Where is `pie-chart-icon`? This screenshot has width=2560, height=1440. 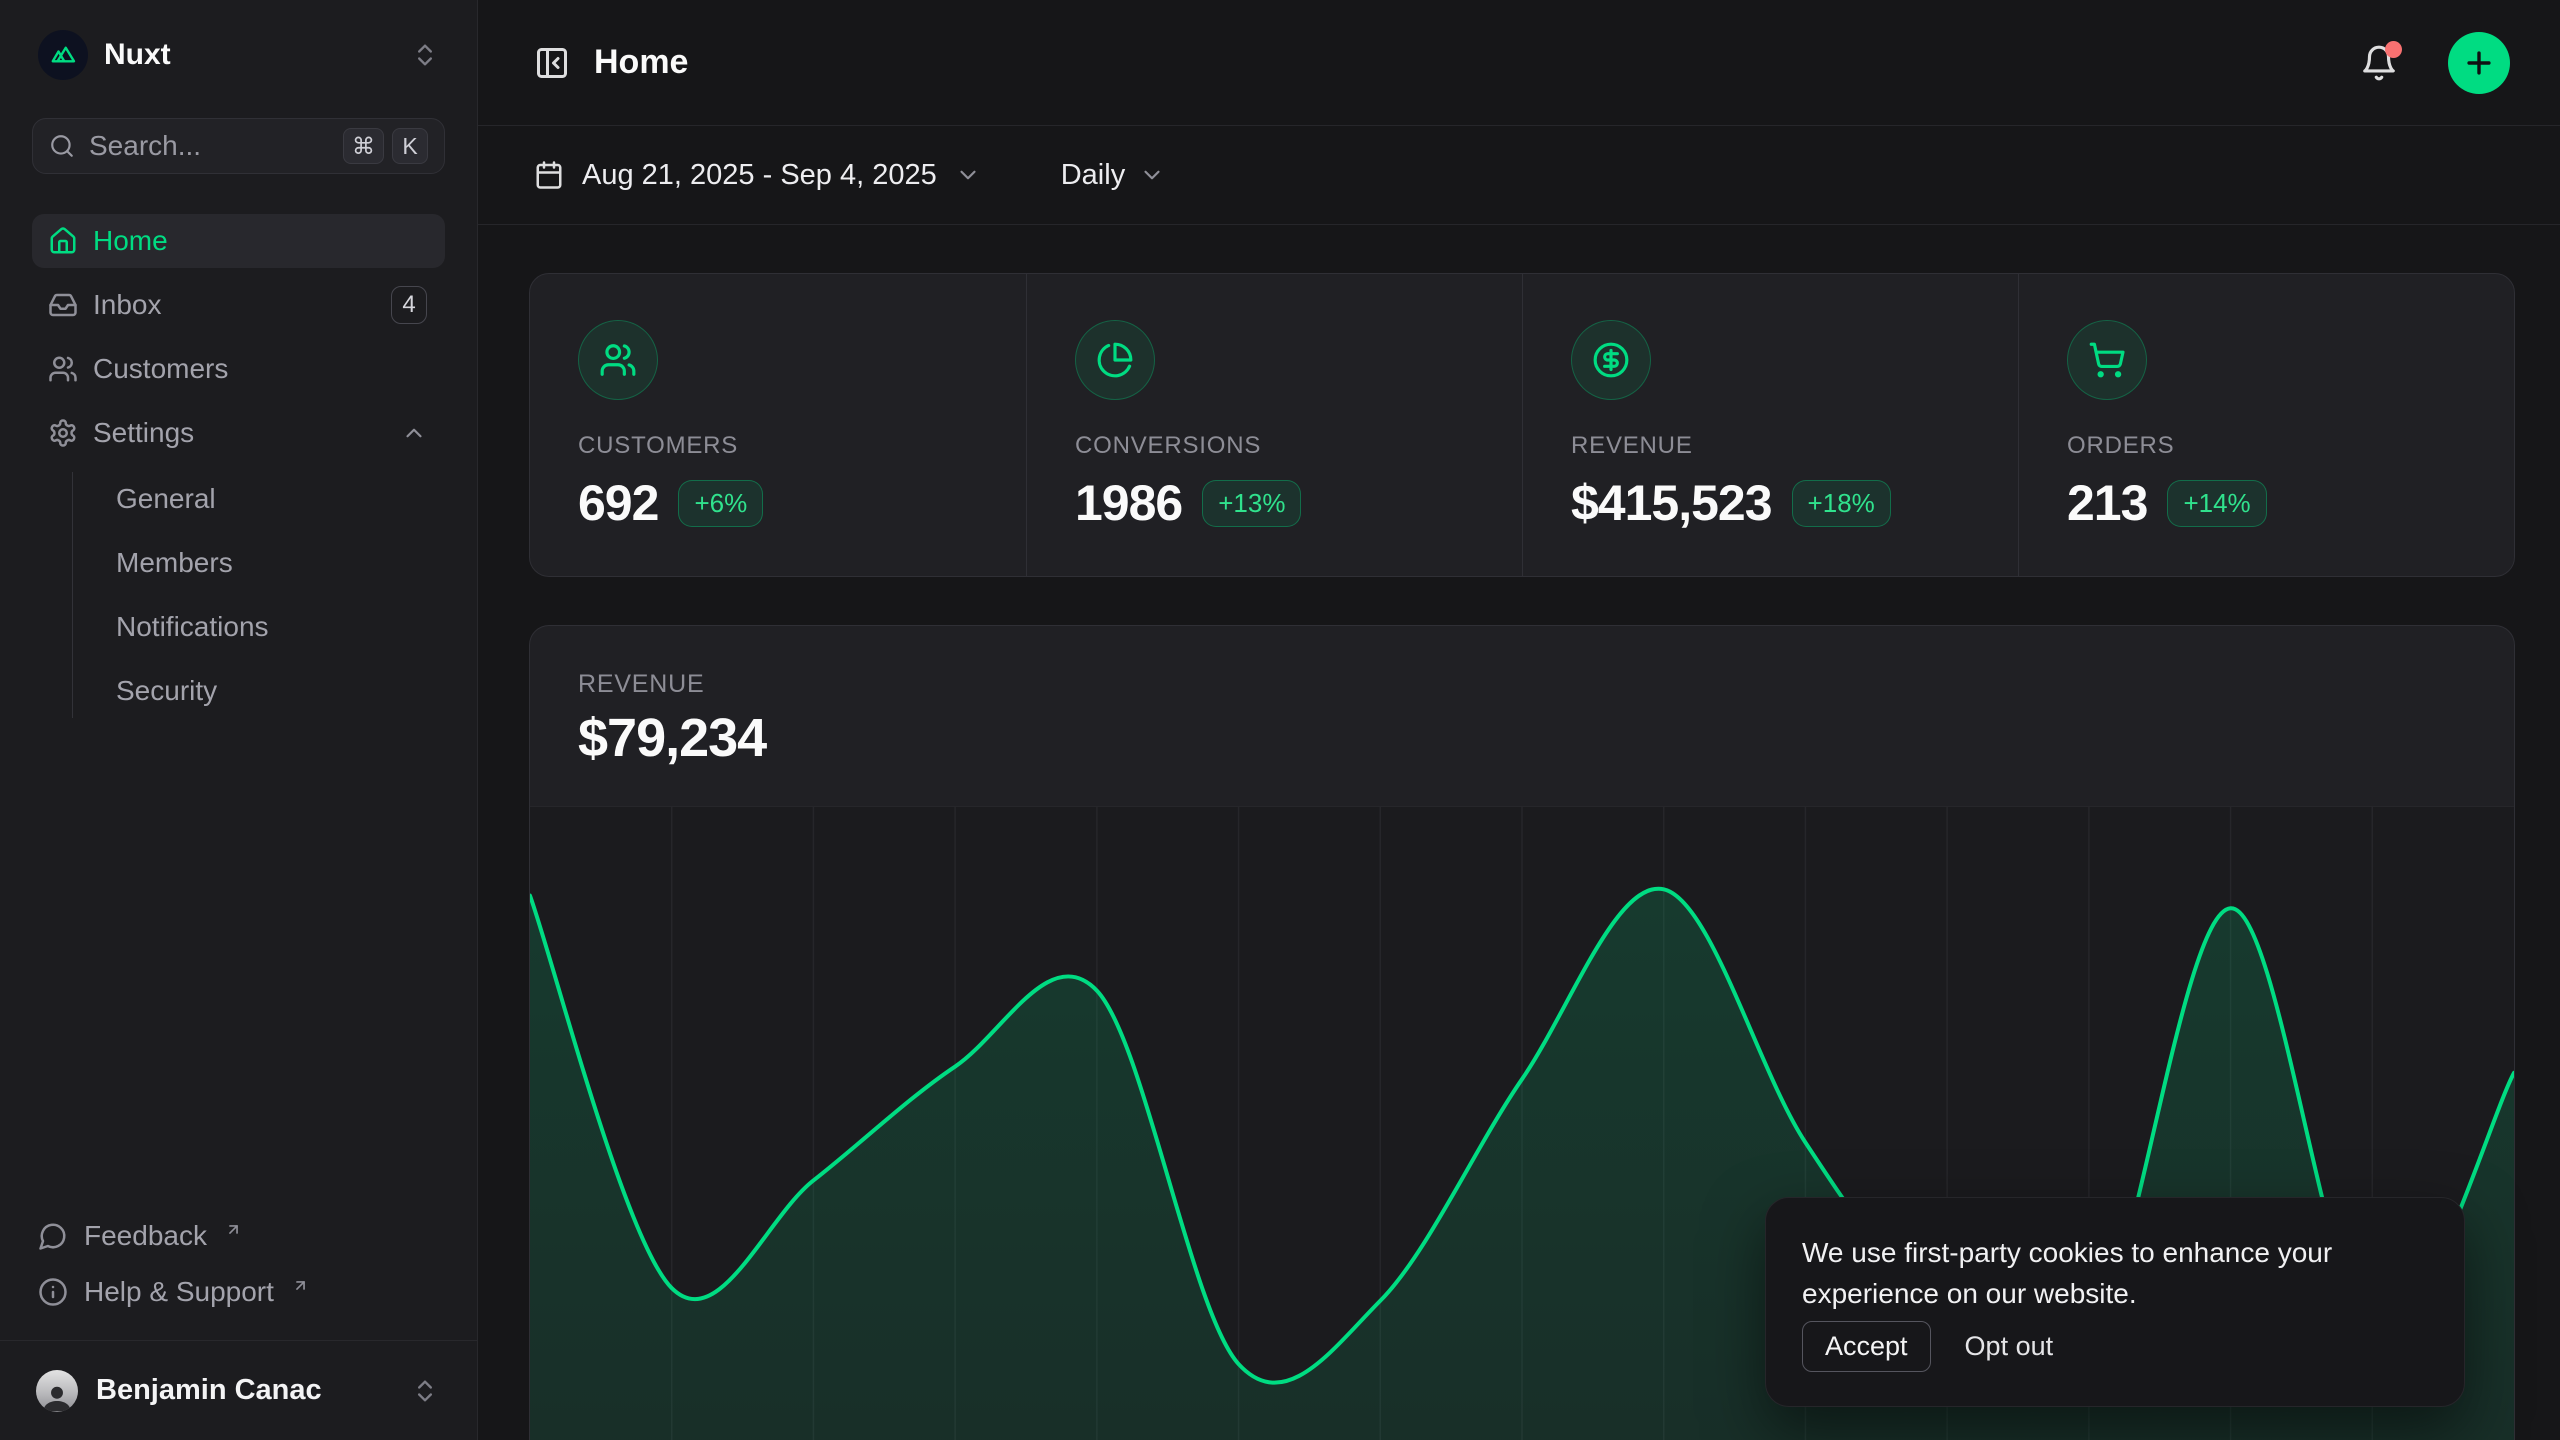
pie-chart-icon is located at coordinates (1115, 360).